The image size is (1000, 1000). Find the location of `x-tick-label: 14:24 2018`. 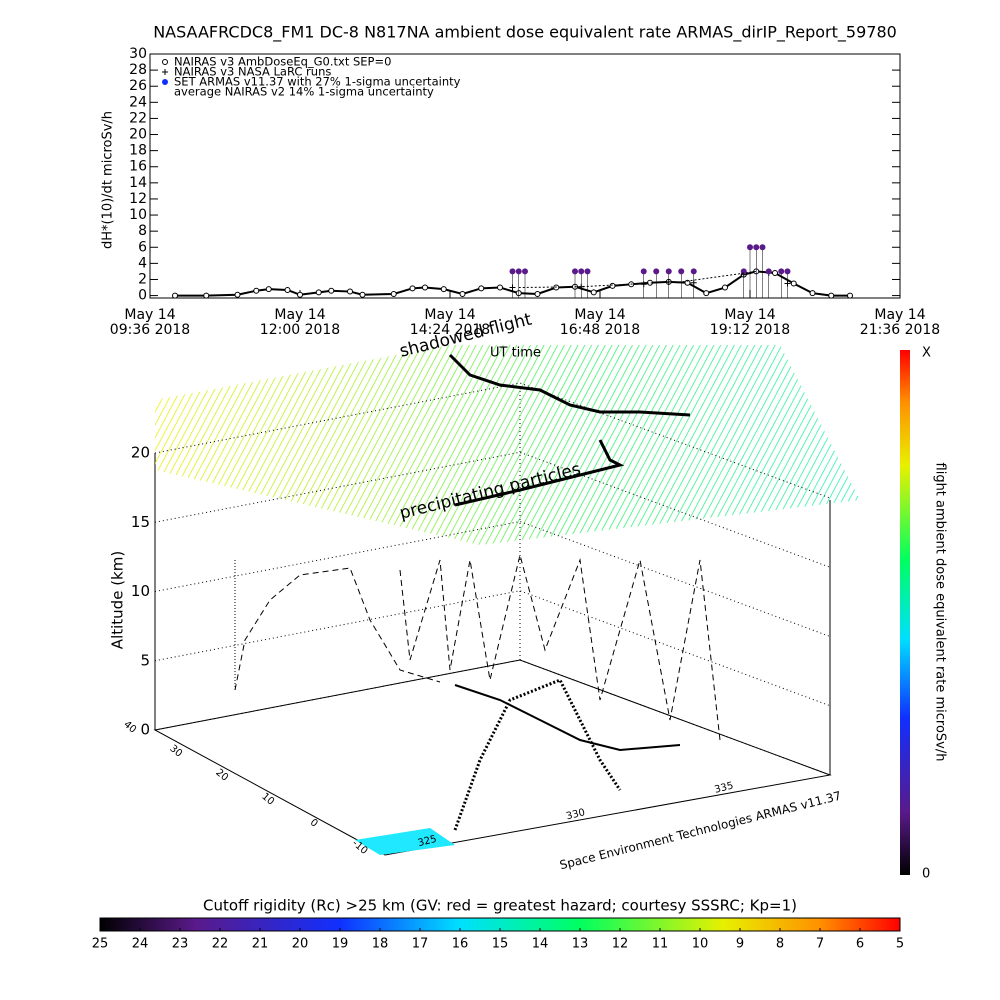

x-tick-label: 14:24 2018 is located at coordinates (450, 330).